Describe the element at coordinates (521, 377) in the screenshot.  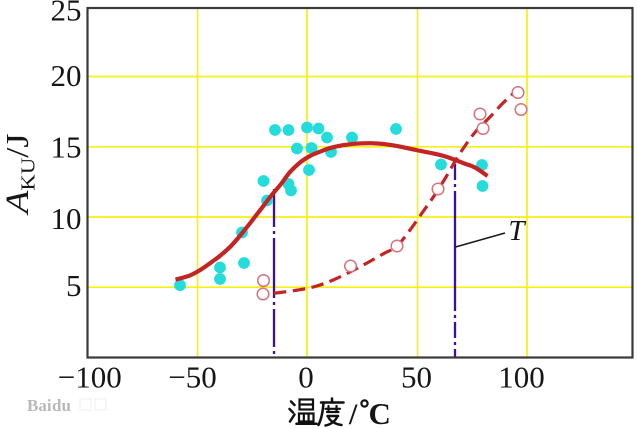
I see `svg-text: 100` at that location.